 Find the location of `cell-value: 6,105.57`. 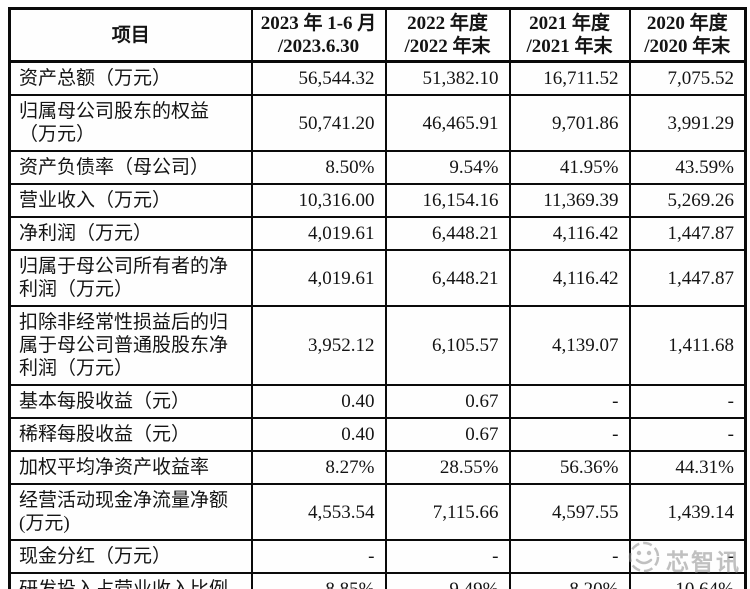

cell-value: 6,105.57 is located at coordinates (447, 345).